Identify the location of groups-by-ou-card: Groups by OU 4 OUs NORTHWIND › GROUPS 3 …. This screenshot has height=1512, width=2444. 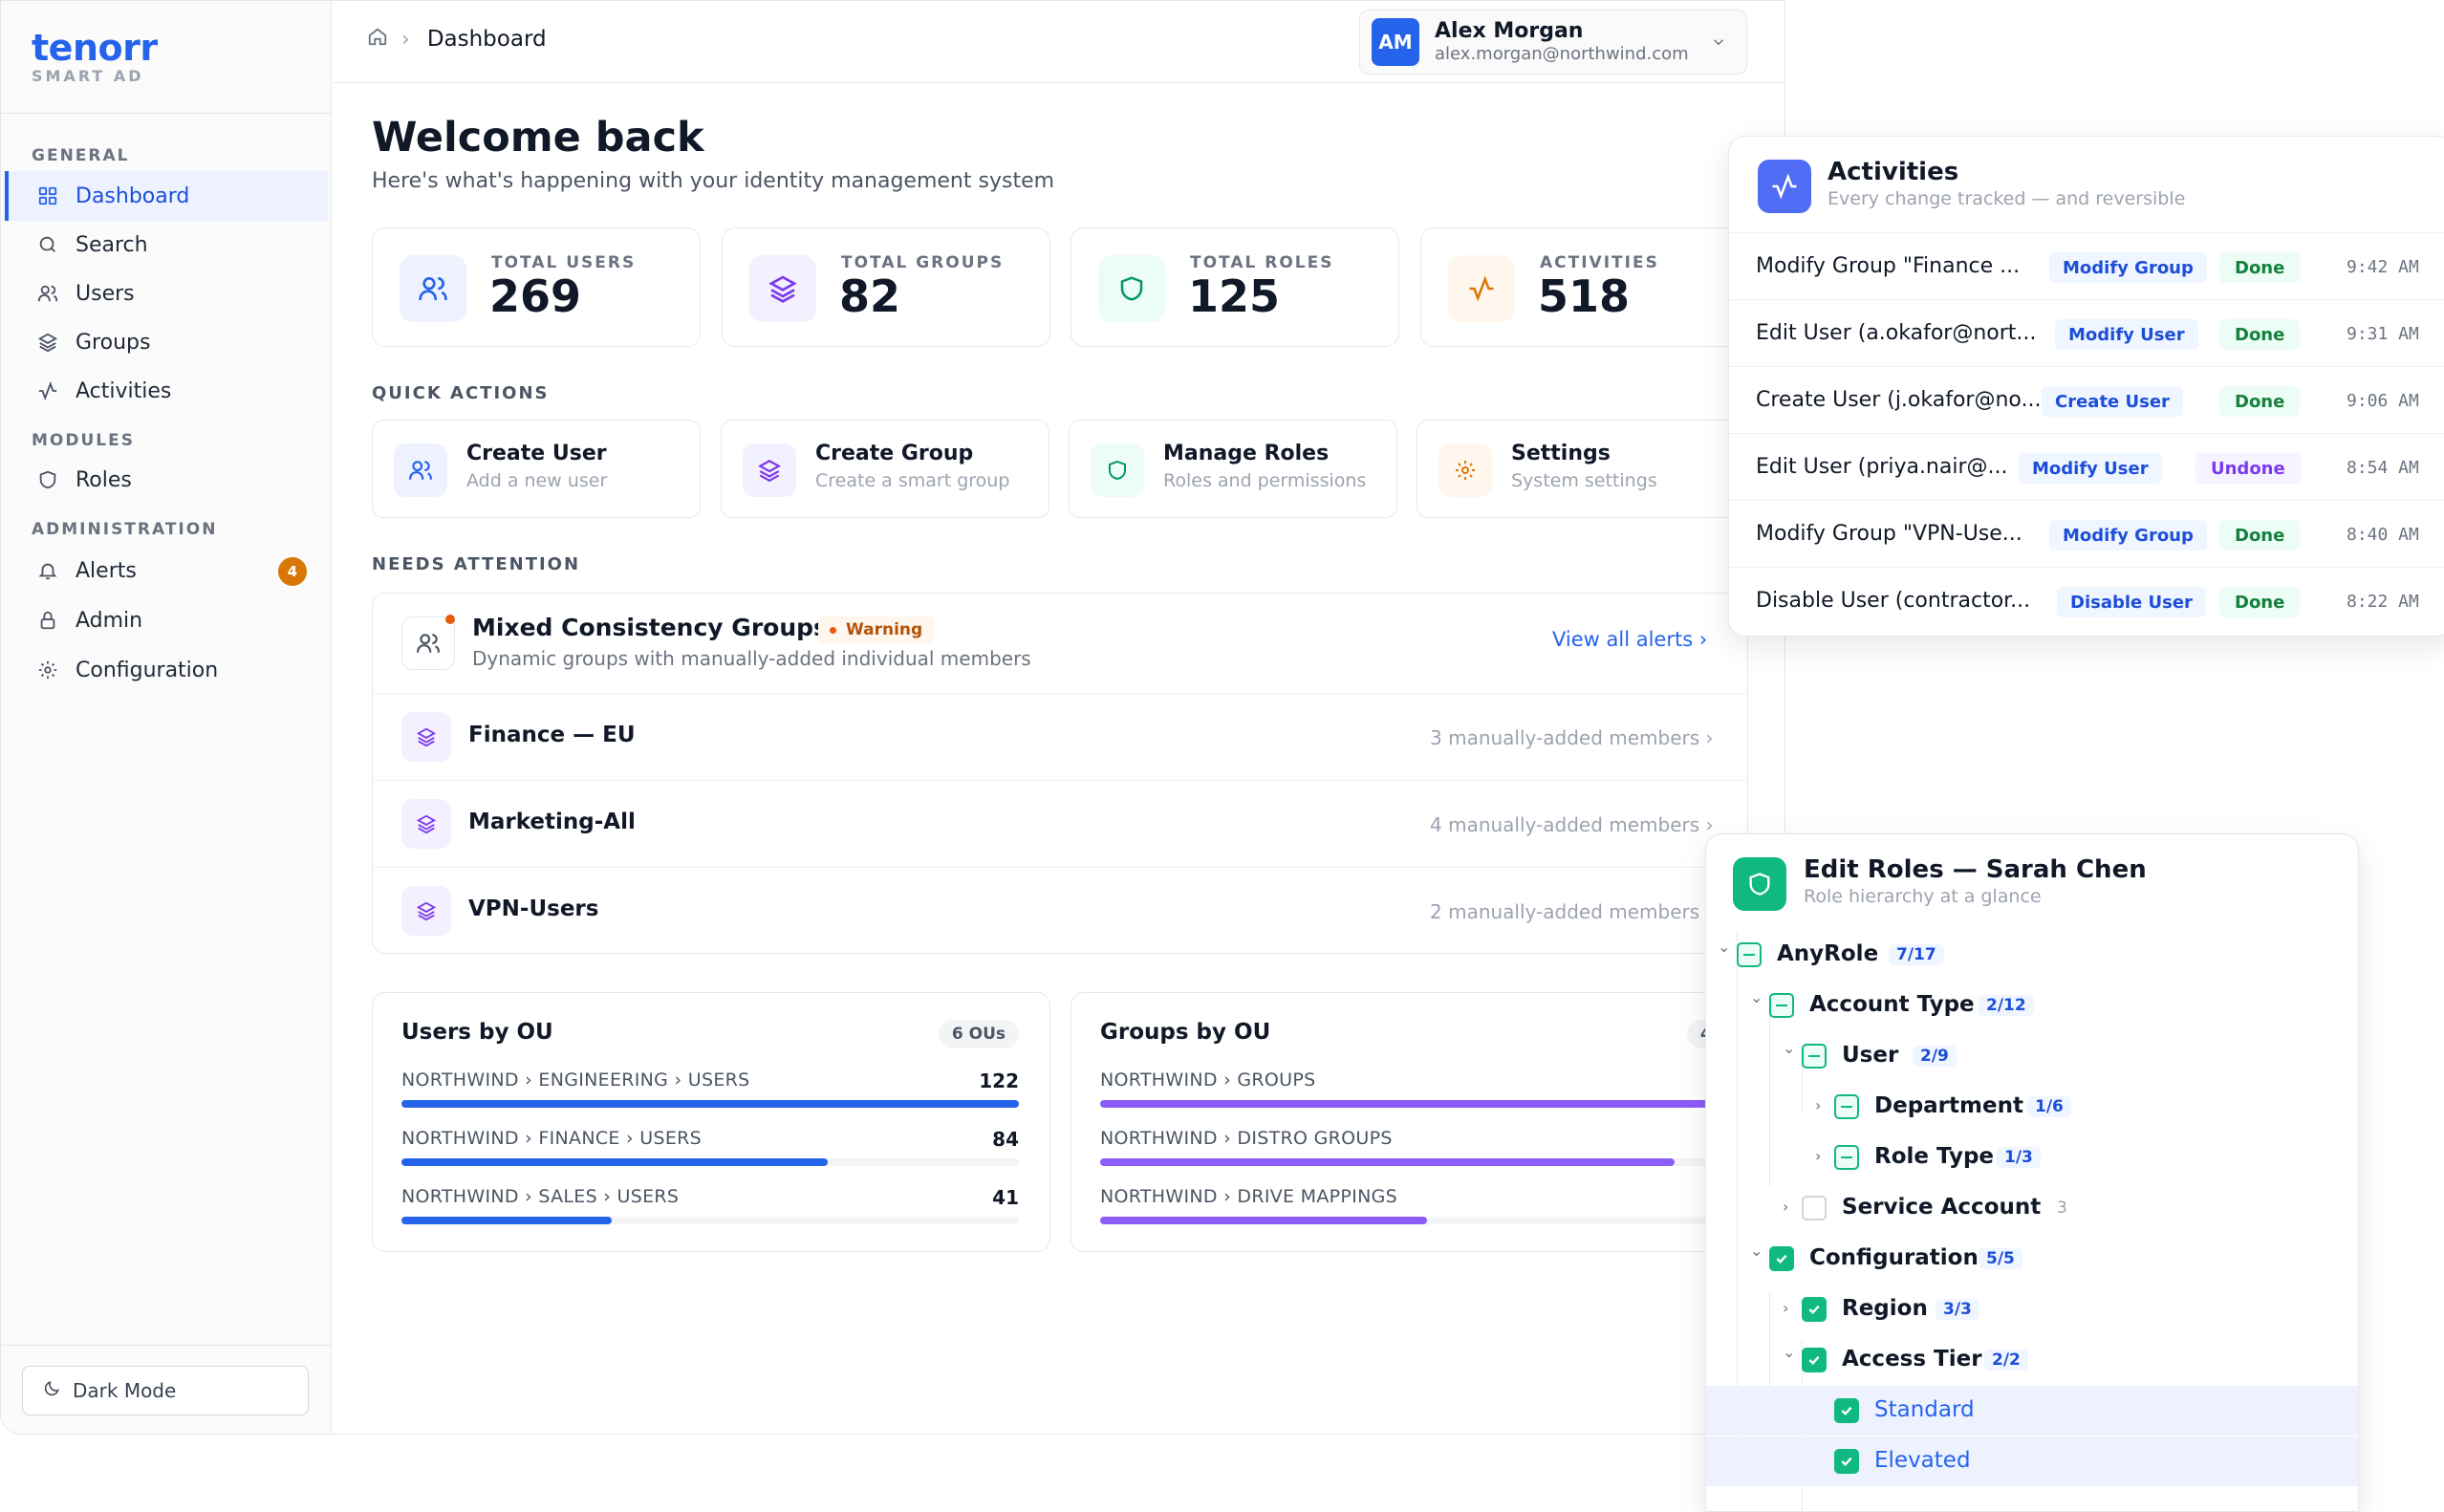
(1410, 1122).